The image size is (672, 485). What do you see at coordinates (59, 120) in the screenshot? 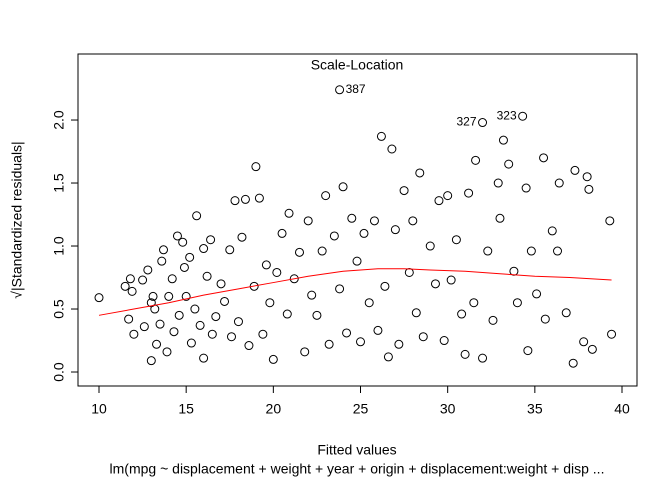
I see `y-tick-label: 2.0` at bounding box center [59, 120].